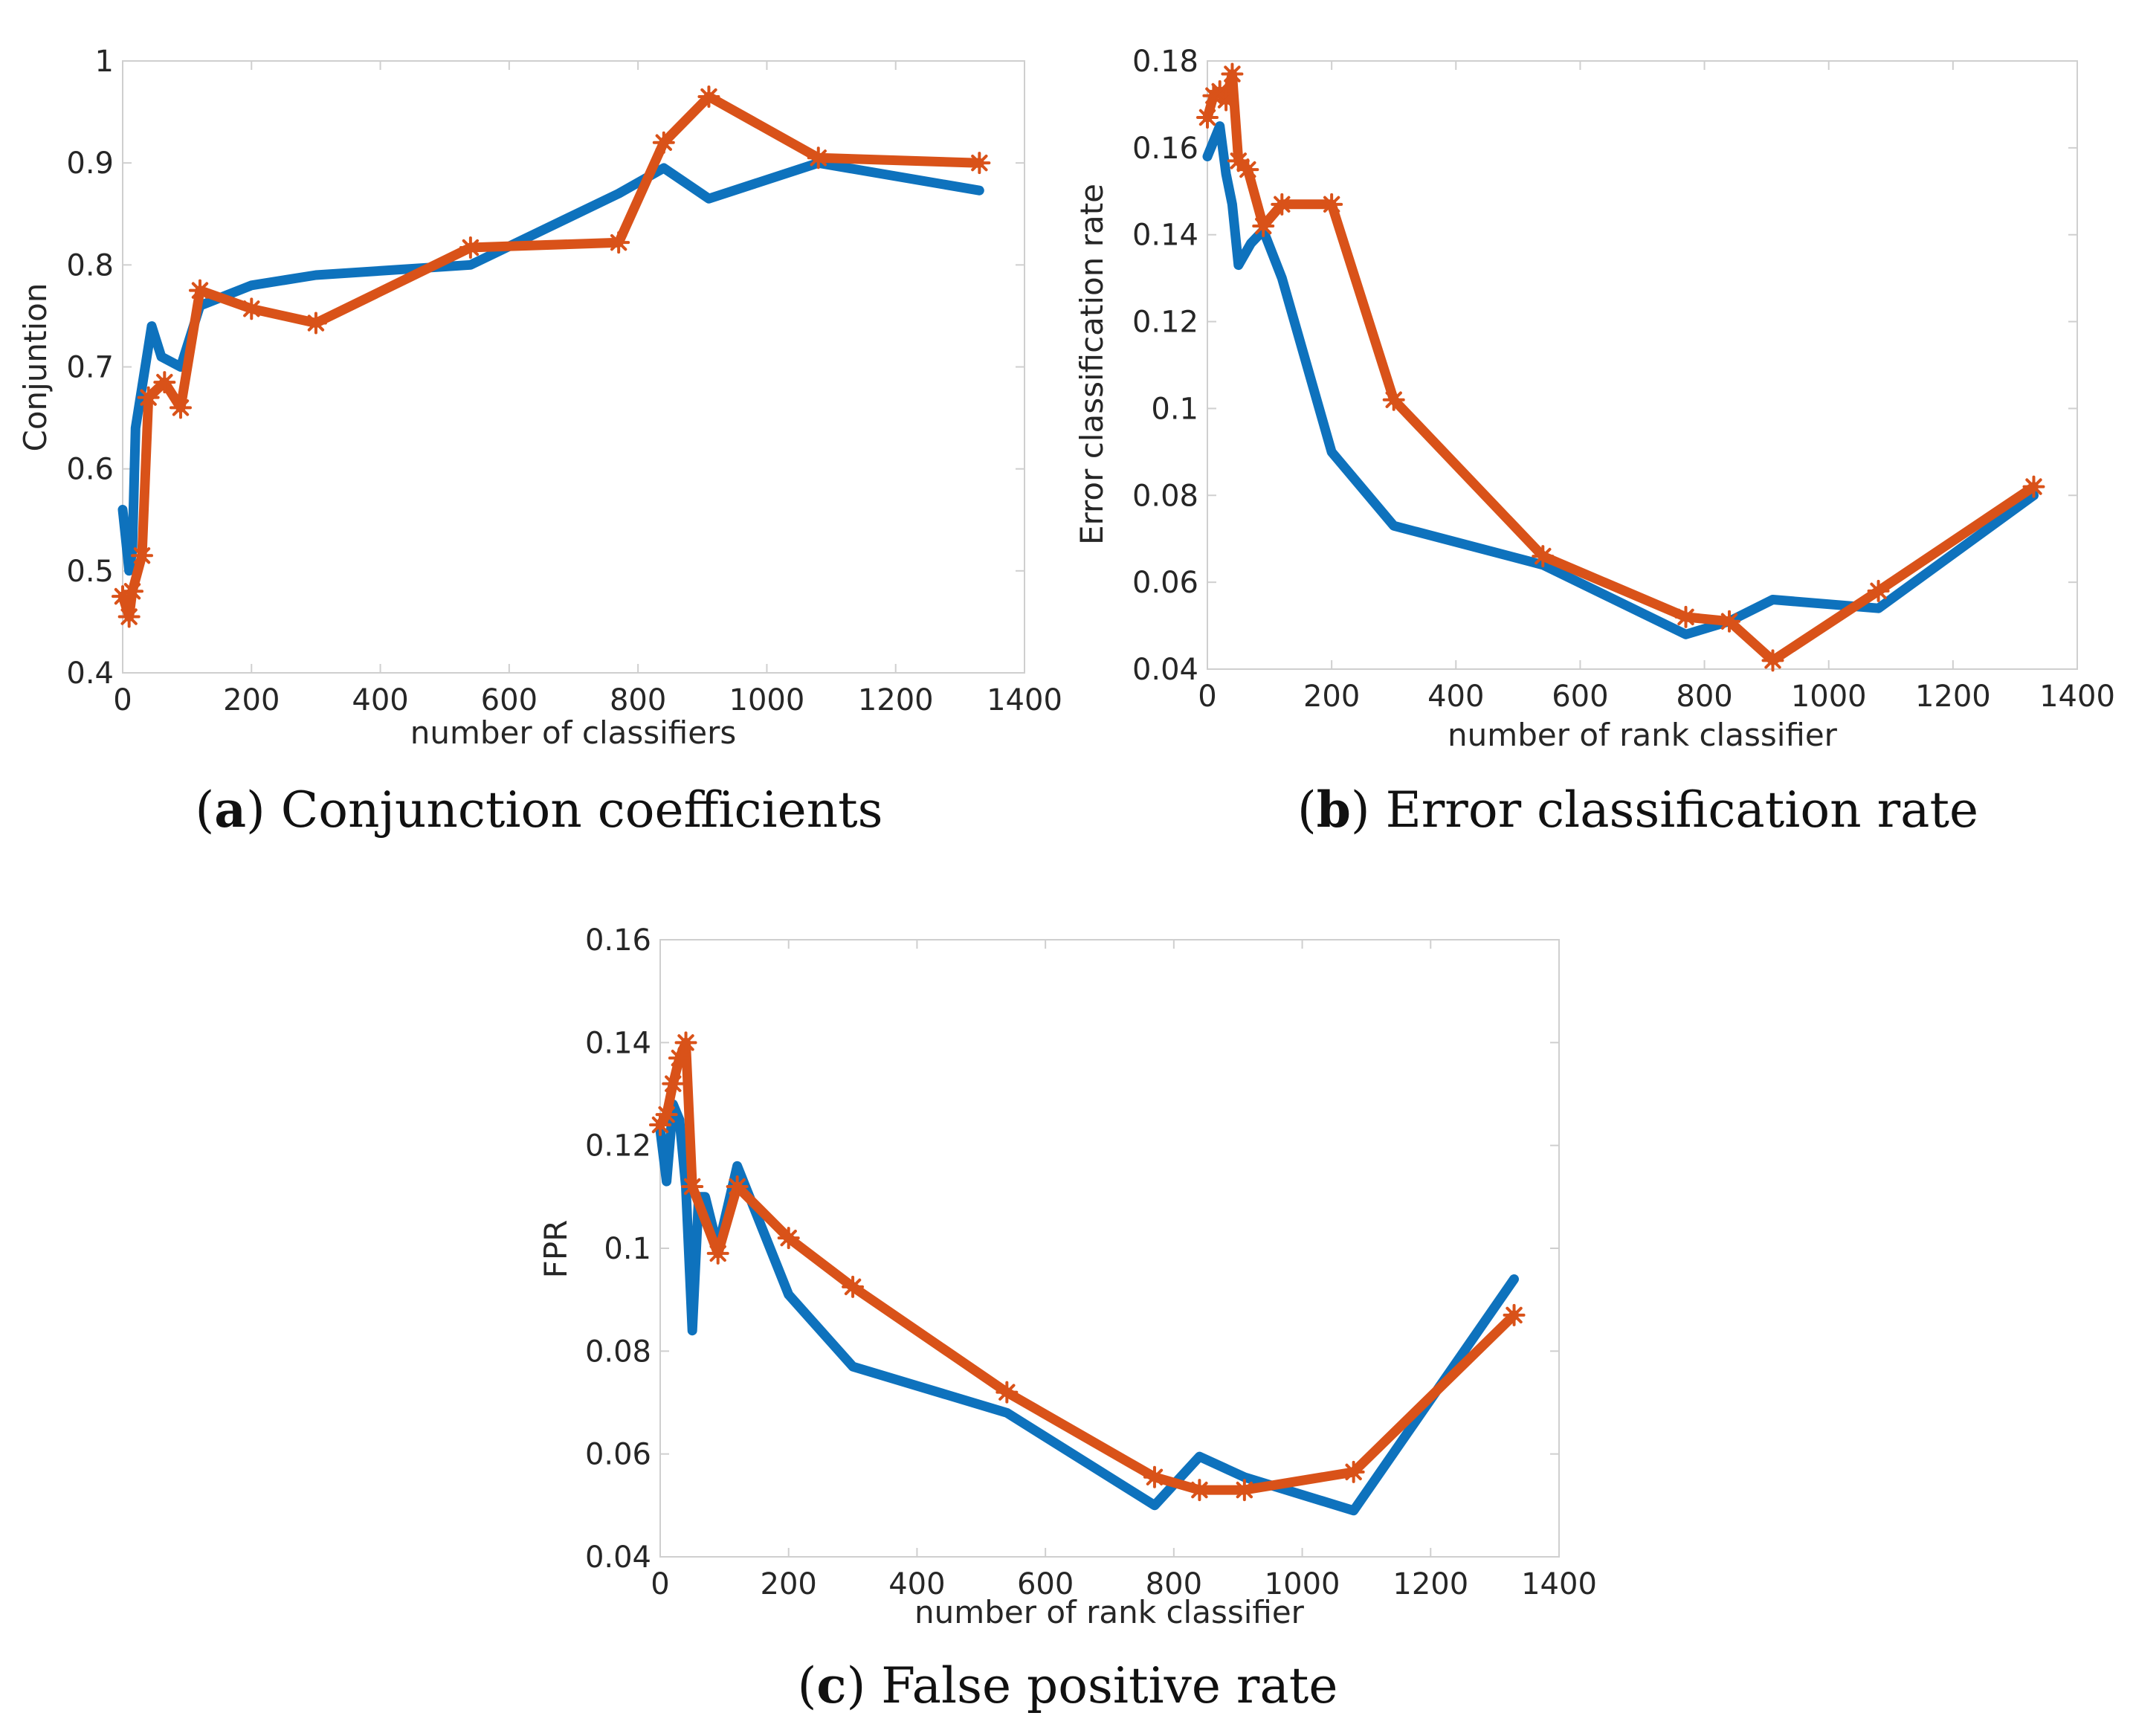  What do you see at coordinates (104, 62) in the screenshot?
I see `y-tick-label: 1` at bounding box center [104, 62].